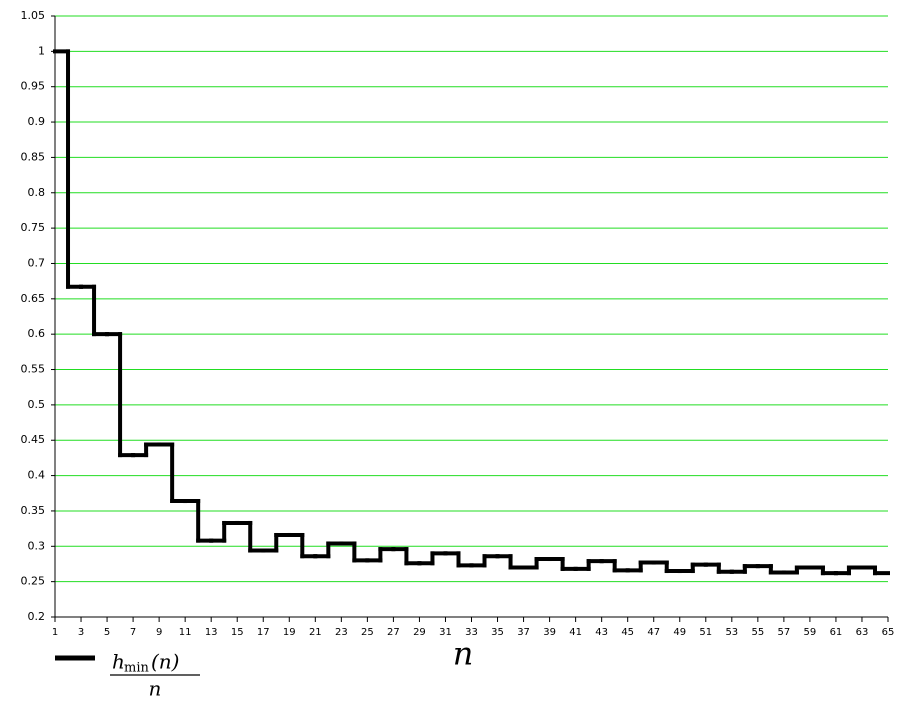 This screenshot has height=718, width=904. Describe the element at coordinates (118, 662) in the screenshot. I see `legend-numerator-base: h` at that location.